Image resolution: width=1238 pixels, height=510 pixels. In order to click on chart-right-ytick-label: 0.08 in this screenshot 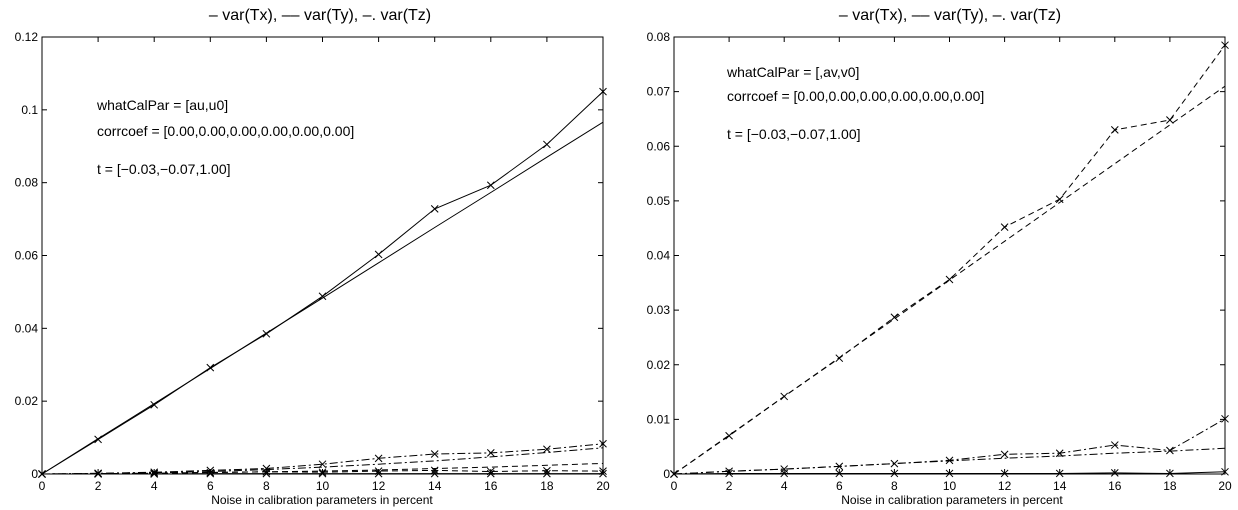, I will do `click(659, 37)`.